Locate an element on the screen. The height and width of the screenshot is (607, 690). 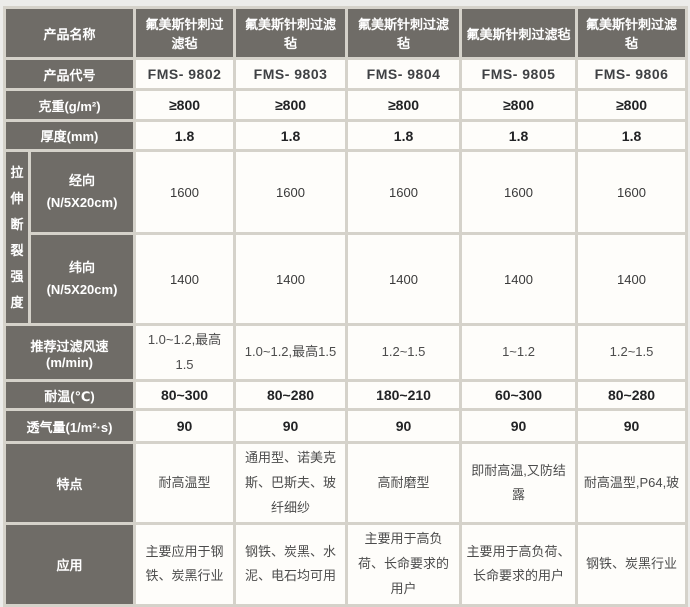
product-code-value: FMS- 9806 is located at coordinates (632, 74).